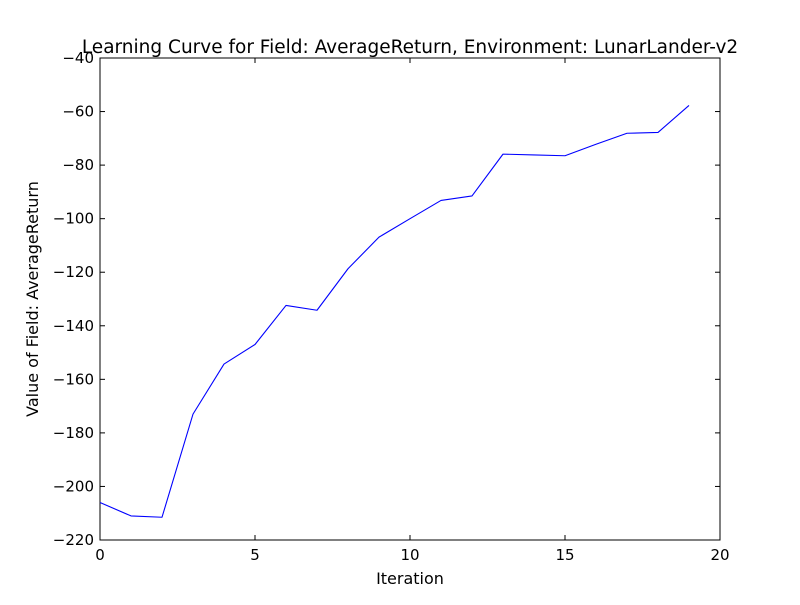 Image resolution: width=800 pixels, height=605 pixels. Describe the element at coordinates (409, 555) in the screenshot. I see `x-tick-label: 10` at that location.